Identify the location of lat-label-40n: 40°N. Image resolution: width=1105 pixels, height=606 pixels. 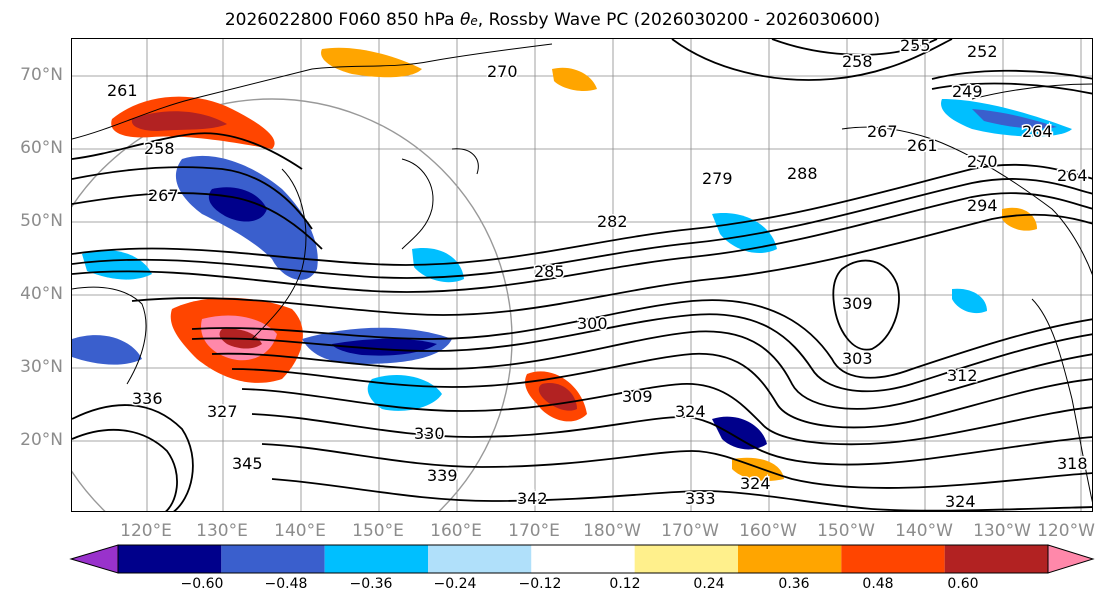
(41, 294).